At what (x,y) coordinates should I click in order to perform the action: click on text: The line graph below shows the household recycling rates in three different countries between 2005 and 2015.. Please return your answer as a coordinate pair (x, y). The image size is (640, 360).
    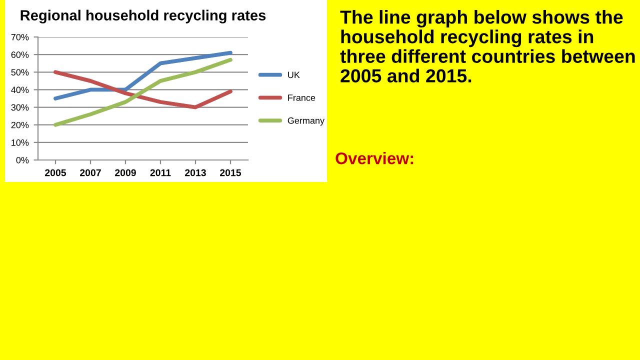
    Looking at the image, I should click on (487, 46).